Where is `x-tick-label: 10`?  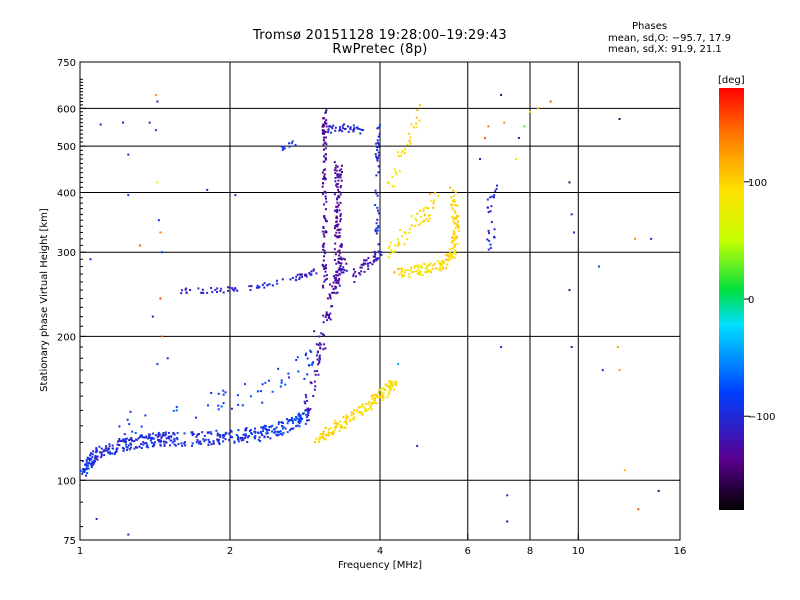
x-tick-label: 10 is located at coordinates (578, 551).